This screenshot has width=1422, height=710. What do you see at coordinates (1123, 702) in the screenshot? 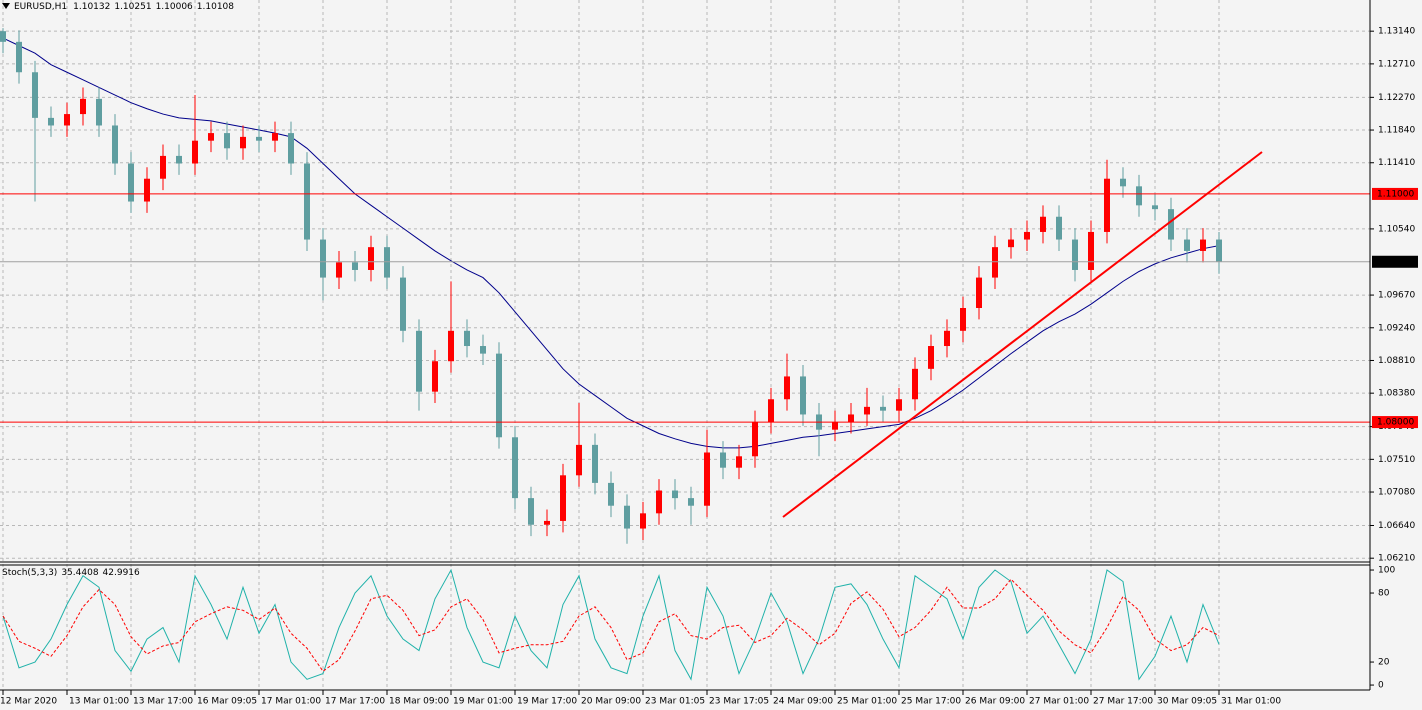
I see `x-tick-label: 27 Mar 17:00` at bounding box center [1123, 702].